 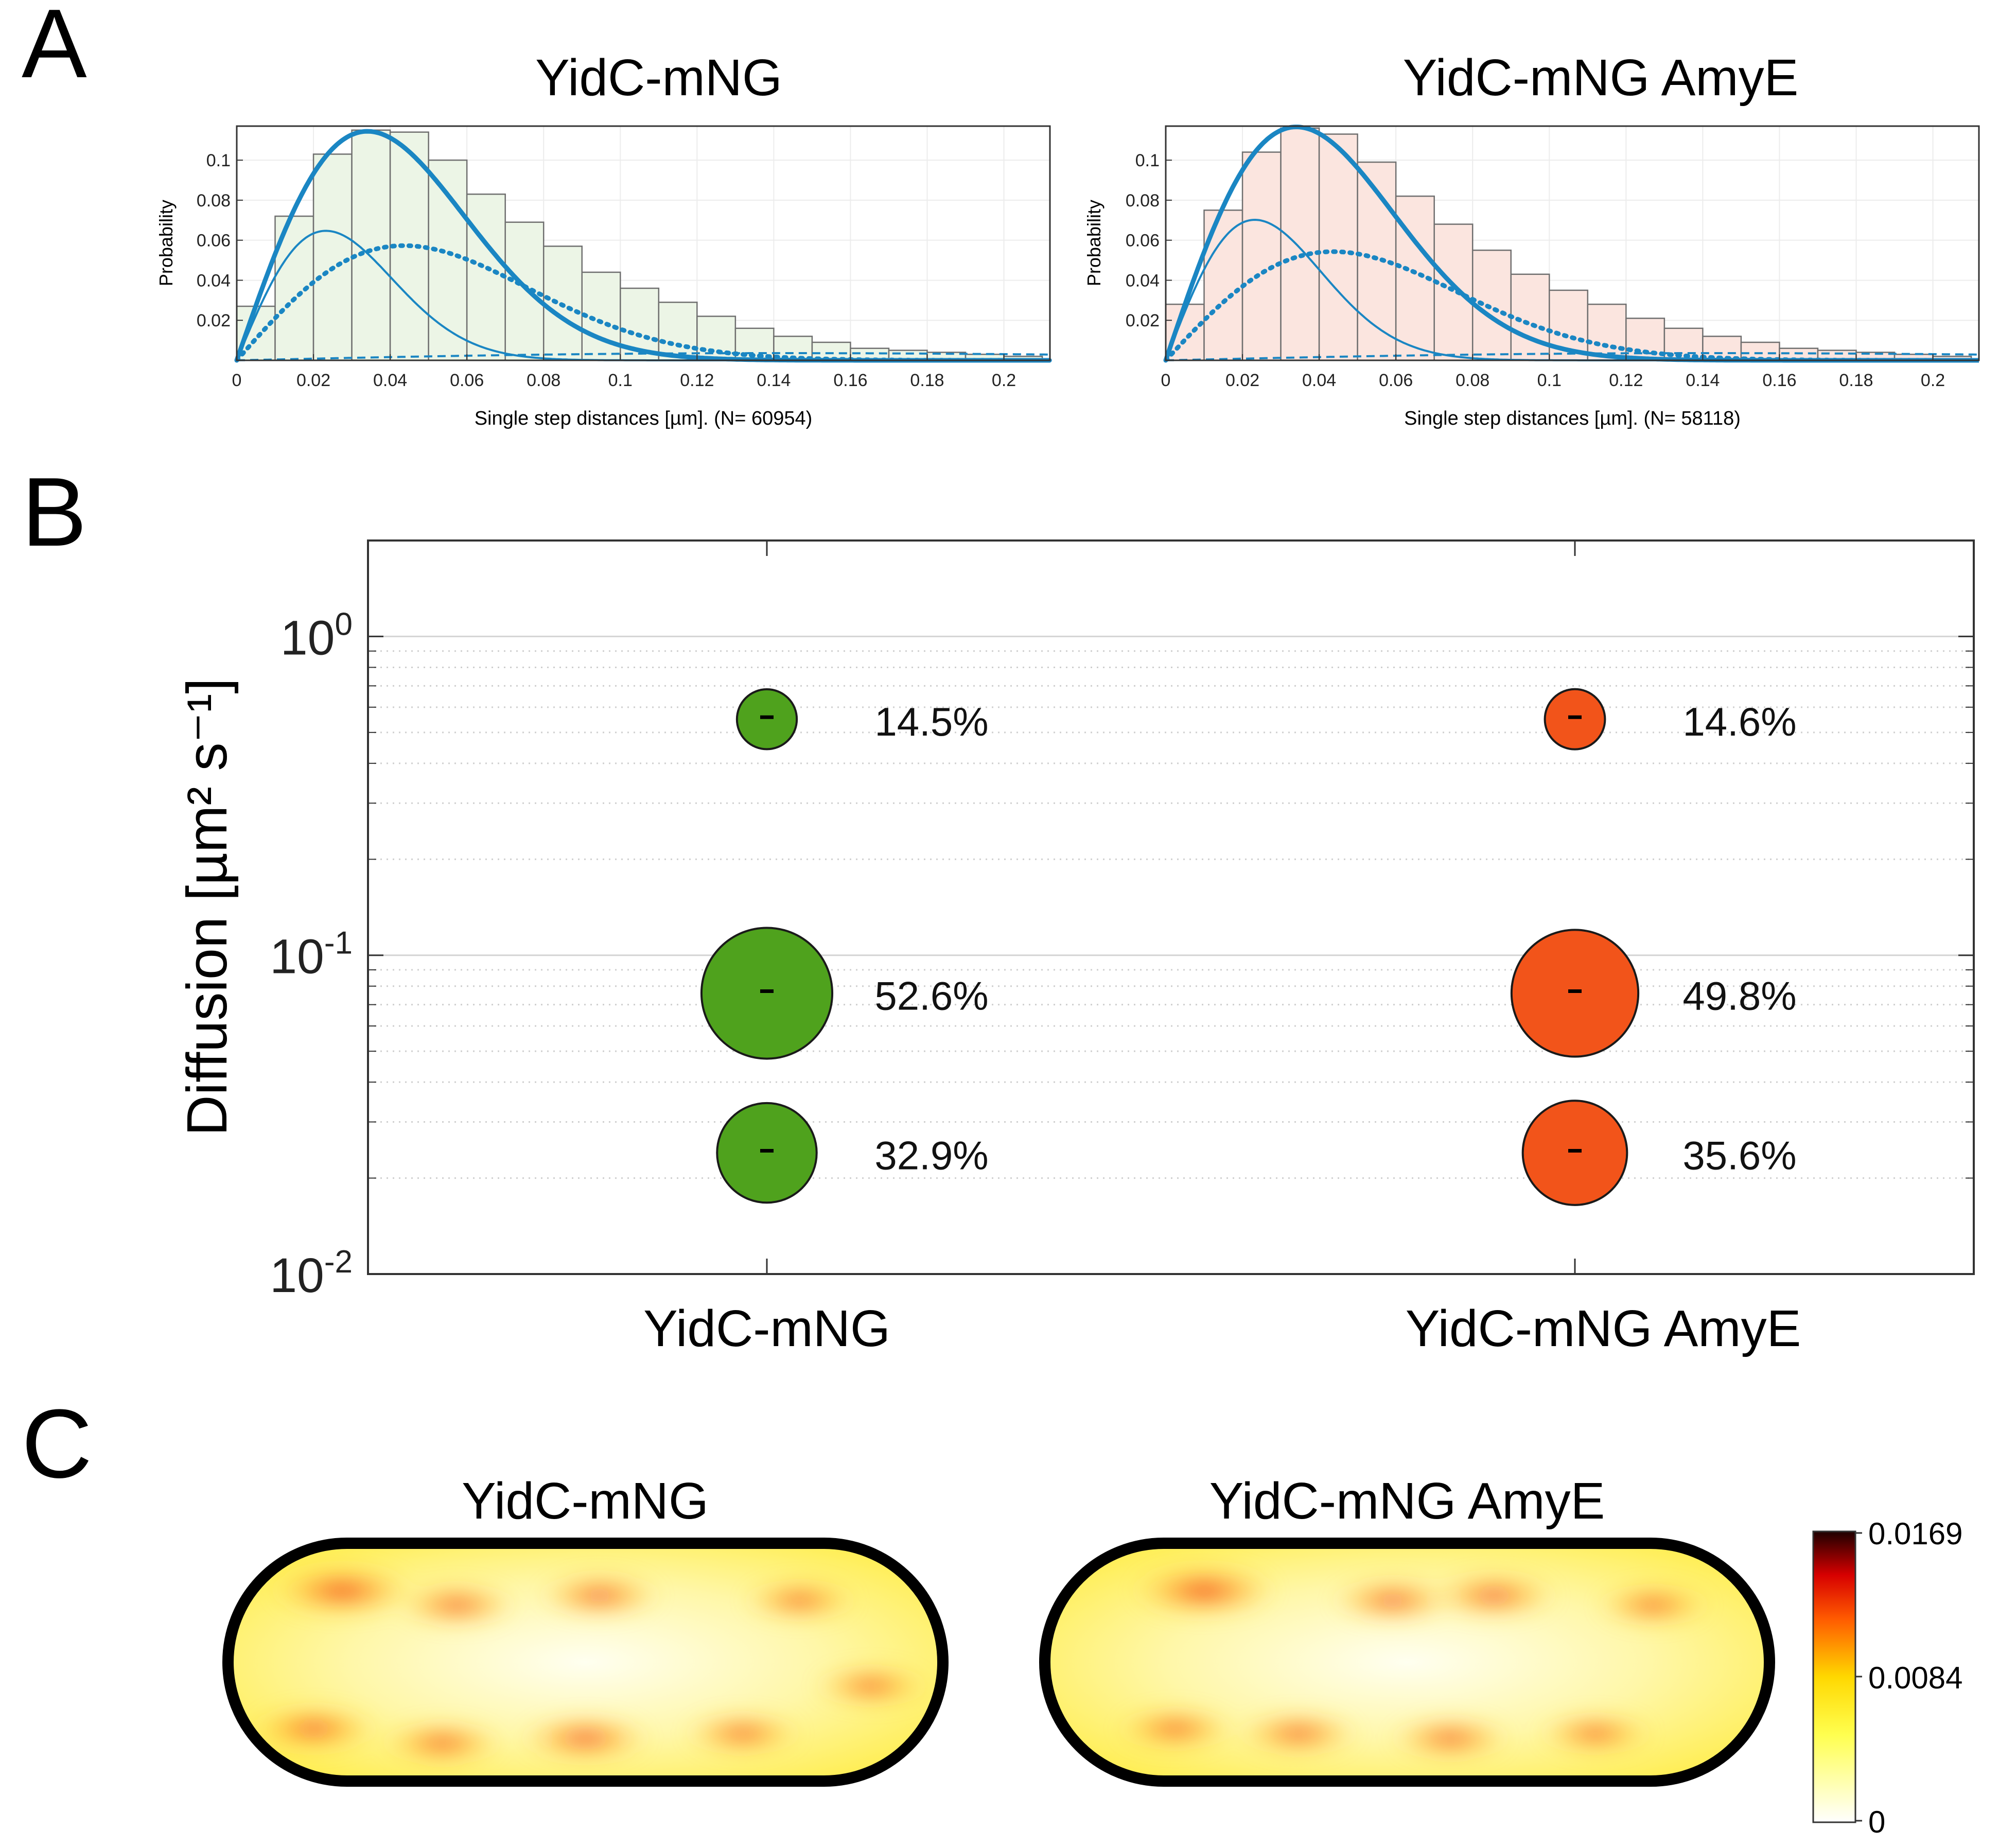 I want to click on category-label-2: YidC-mNG AmyE, so click(x=1603, y=1328).